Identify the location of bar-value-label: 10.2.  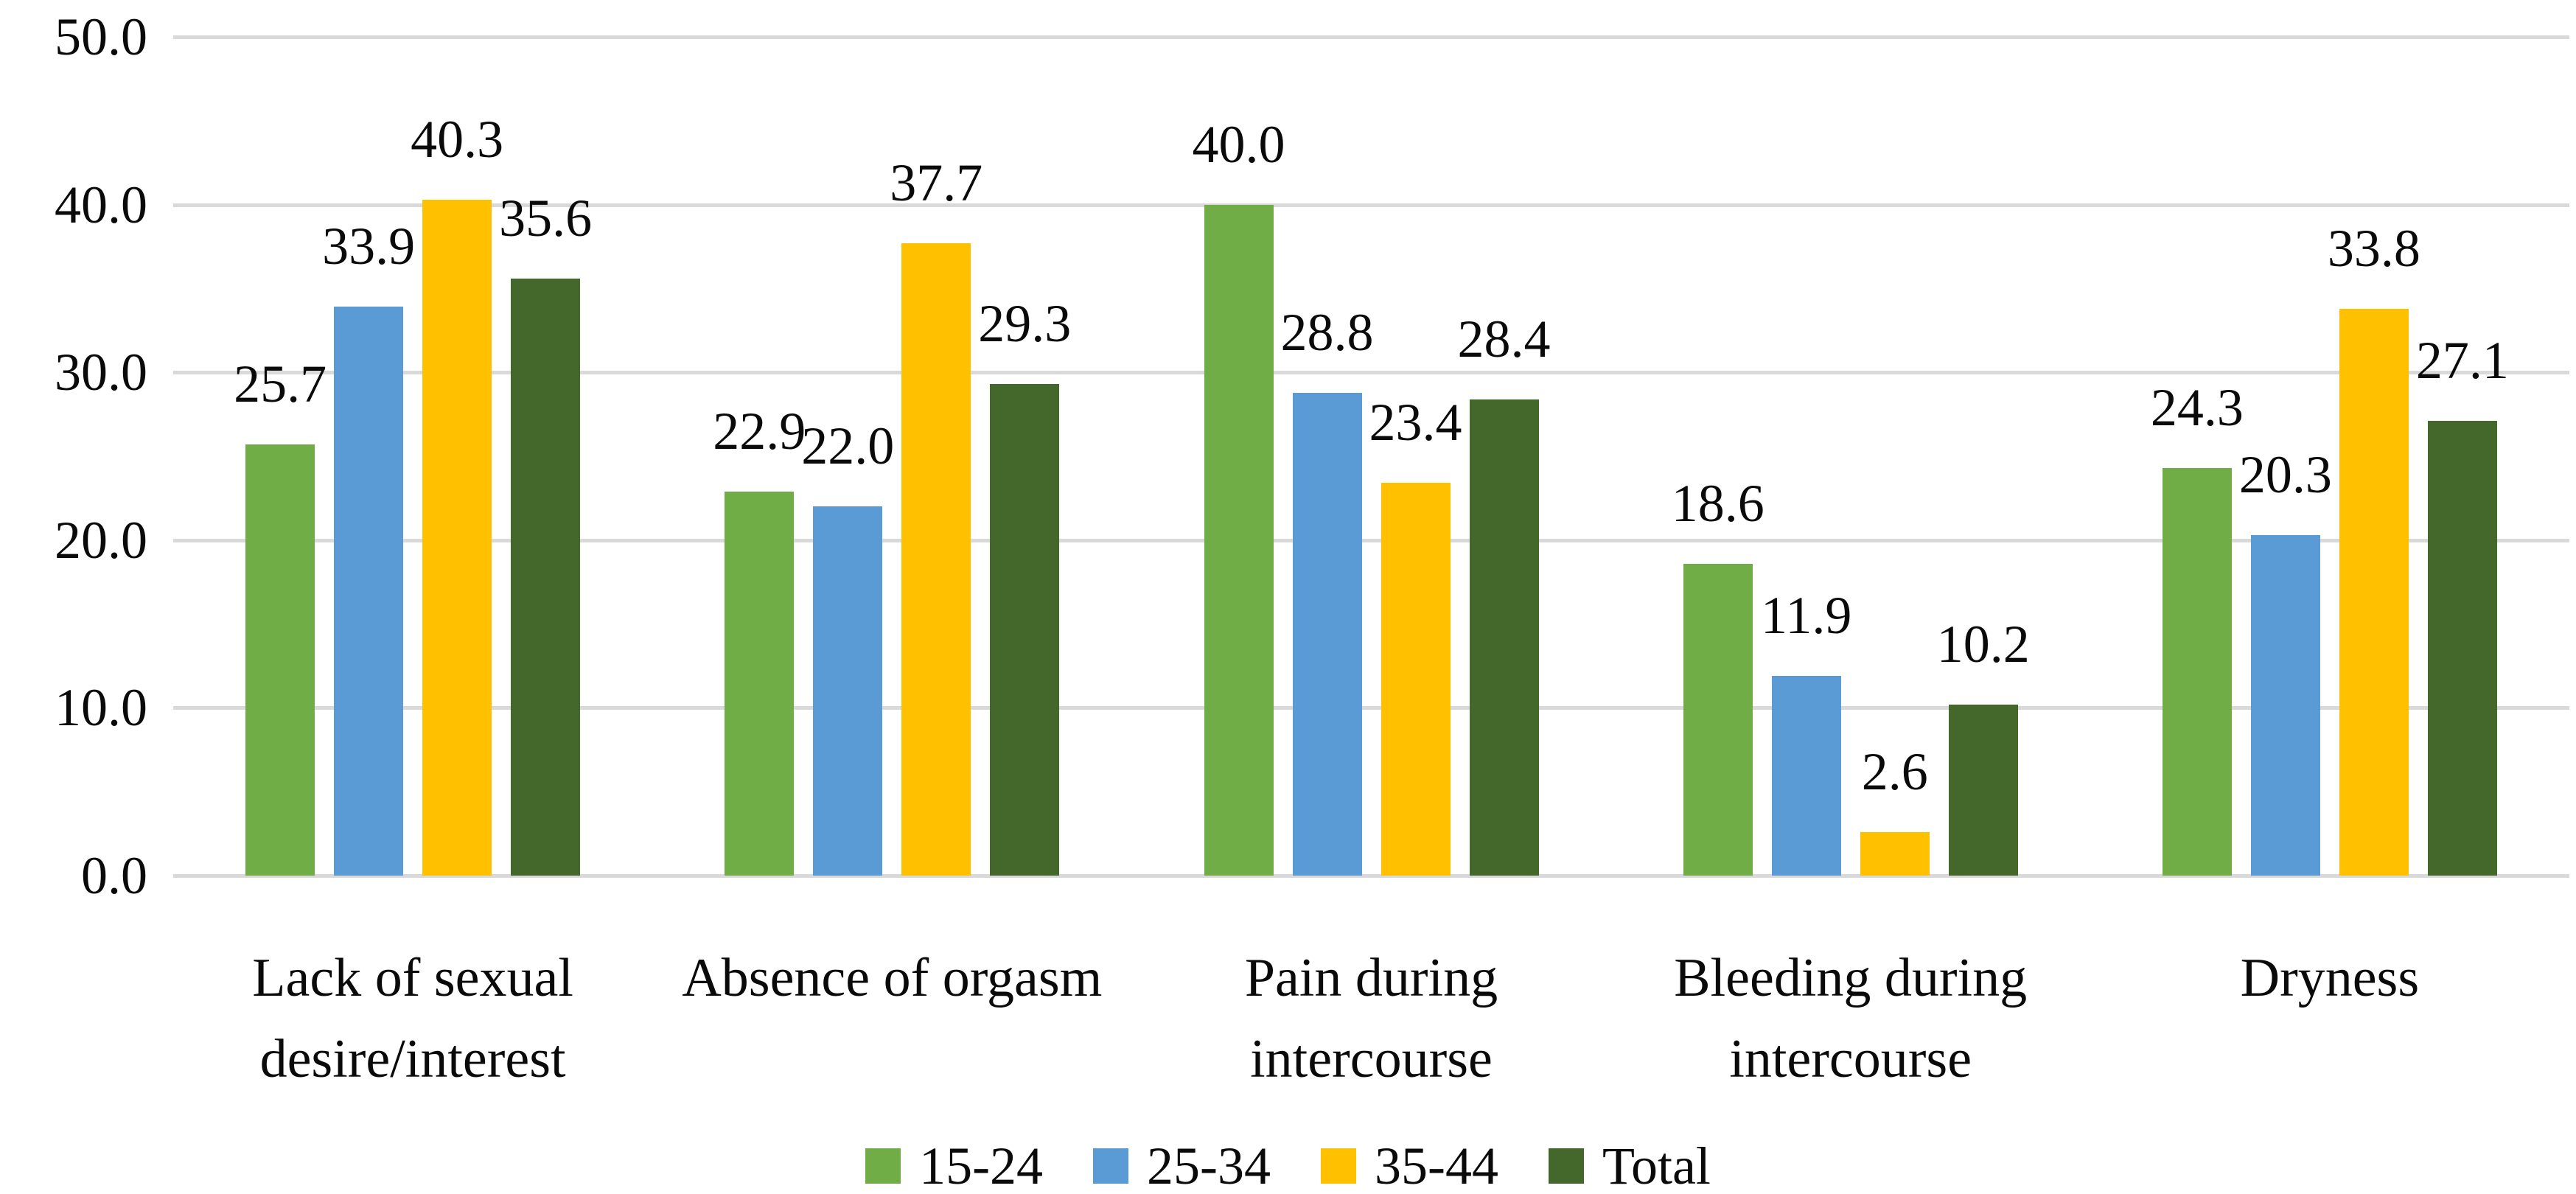
(1983, 644).